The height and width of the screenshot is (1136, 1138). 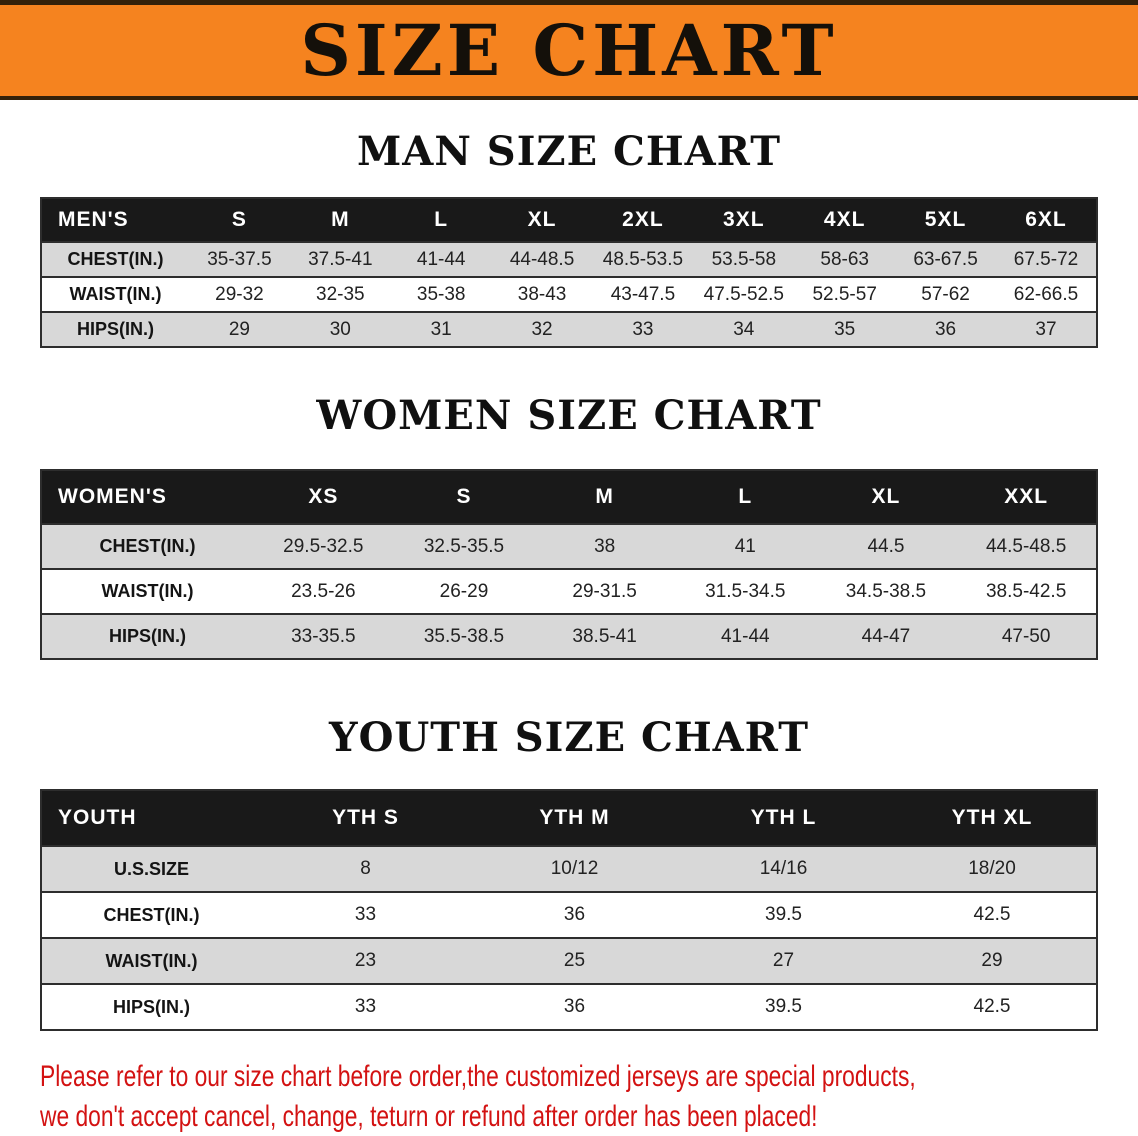 I want to click on size-value: 33-35.5, so click(x=323, y=636).